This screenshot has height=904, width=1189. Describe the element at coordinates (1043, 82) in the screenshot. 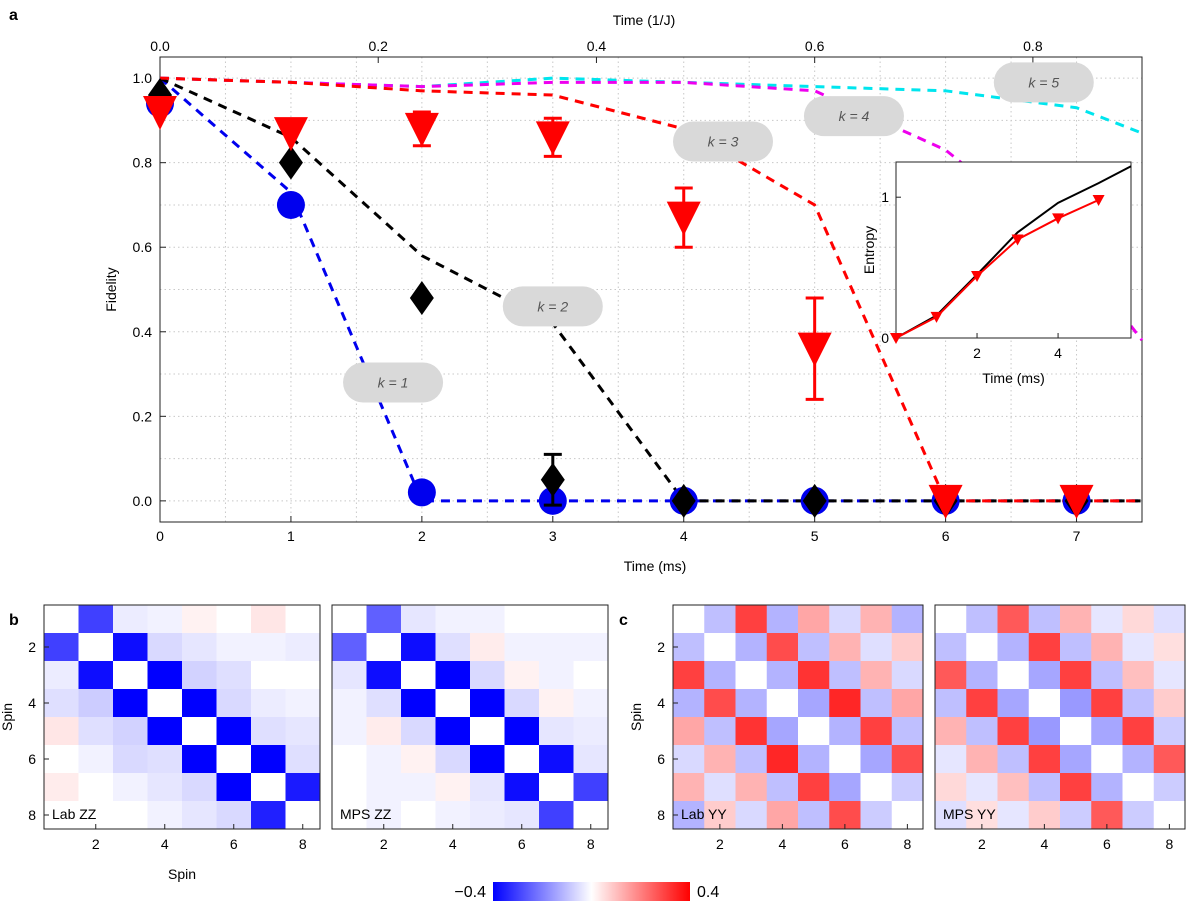

I see `k-bubble-label: k = 5` at that location.